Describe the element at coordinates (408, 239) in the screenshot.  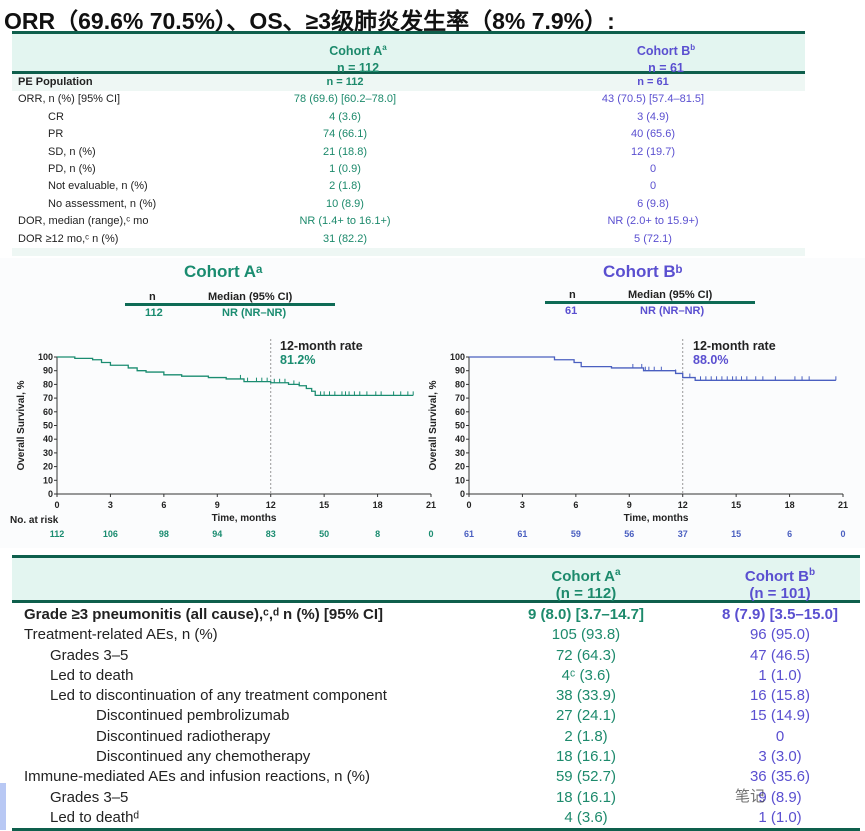
I see `table-row: DOR ≥12 mo,ᶜ n (%) 31 (82.2) 5 (72.1)` at that location.